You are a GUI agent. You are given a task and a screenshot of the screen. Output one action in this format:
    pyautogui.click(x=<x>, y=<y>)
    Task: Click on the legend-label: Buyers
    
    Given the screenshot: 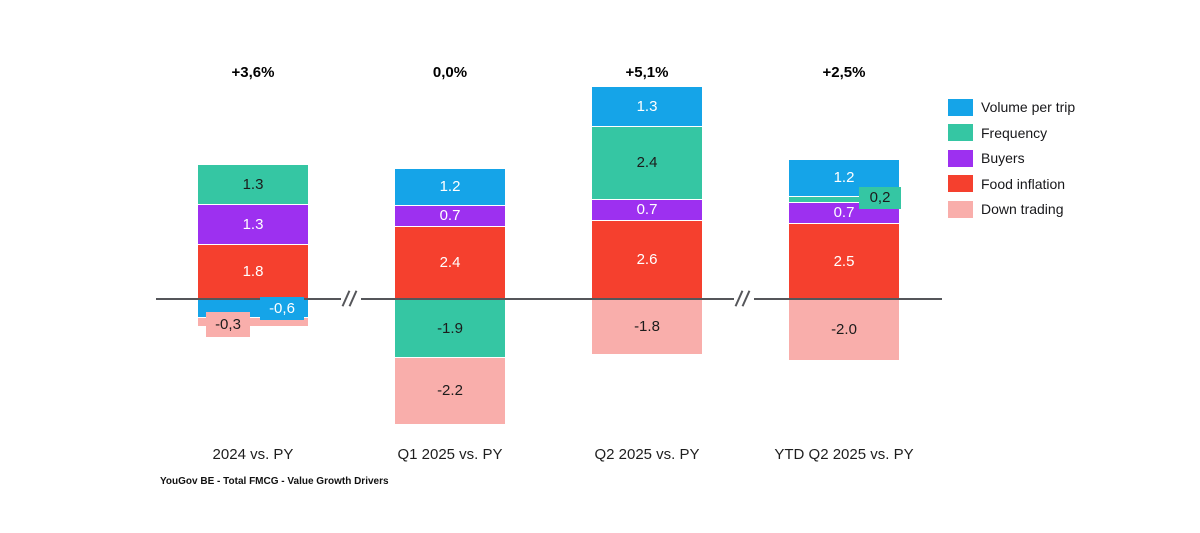 What is the action you would take?
    pyautogui.click(x=1003, y=158)
    